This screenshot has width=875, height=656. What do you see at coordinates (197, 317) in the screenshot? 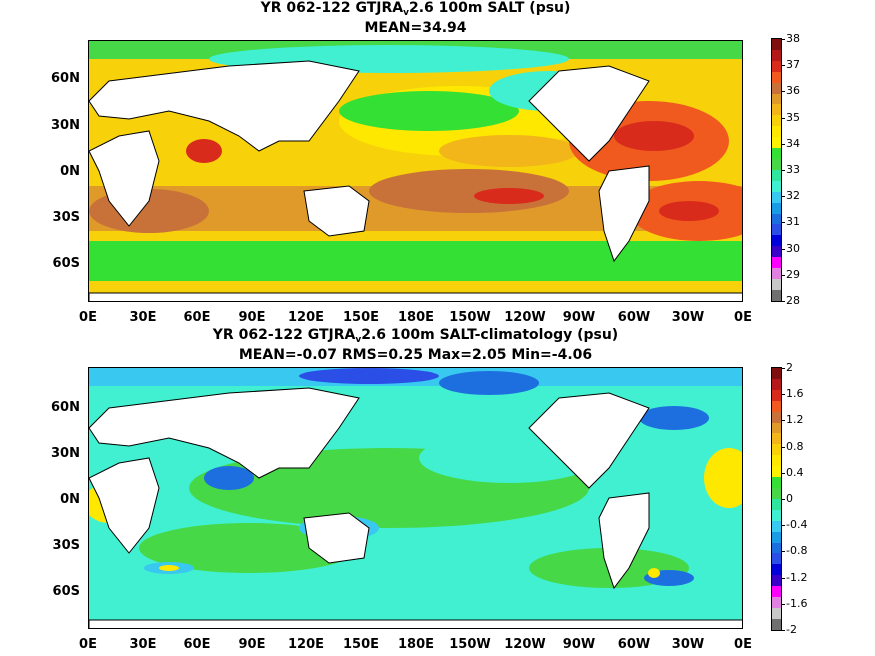
I see `panel1-xlabel-60e: 60E` at bounding box center [197, 317].